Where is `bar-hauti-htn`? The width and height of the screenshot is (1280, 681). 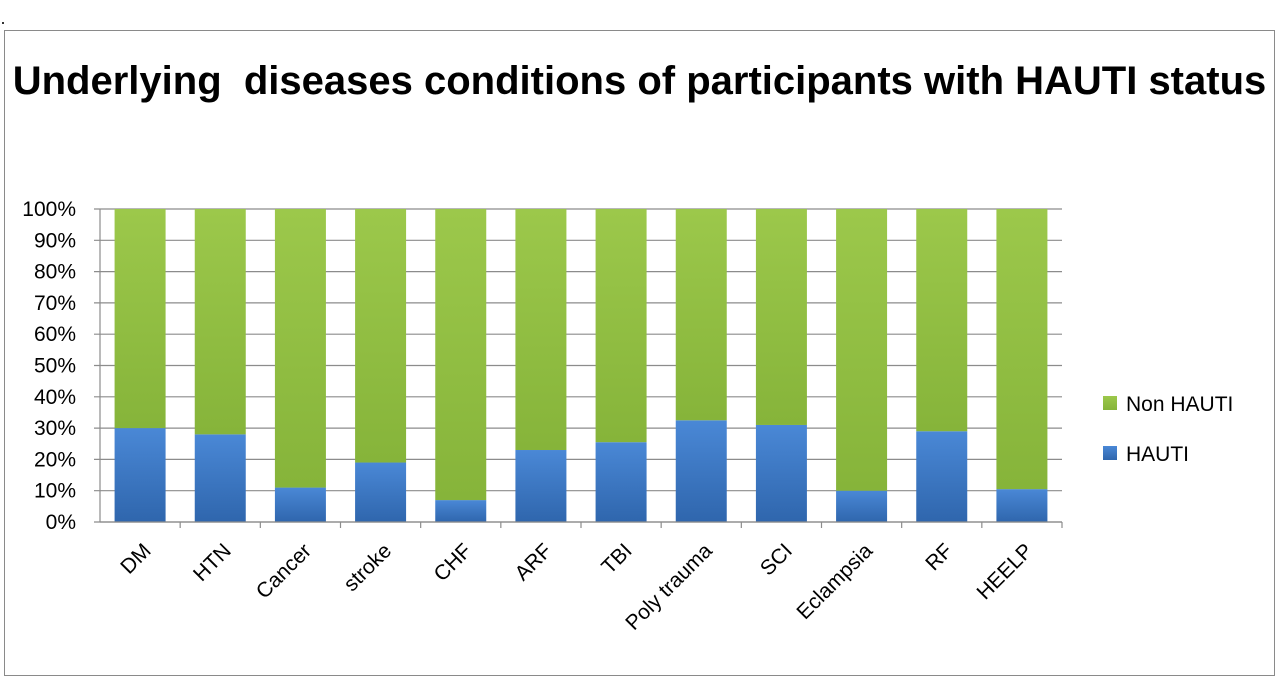 bar-hauti-htn is located at coordinates (220, 478).